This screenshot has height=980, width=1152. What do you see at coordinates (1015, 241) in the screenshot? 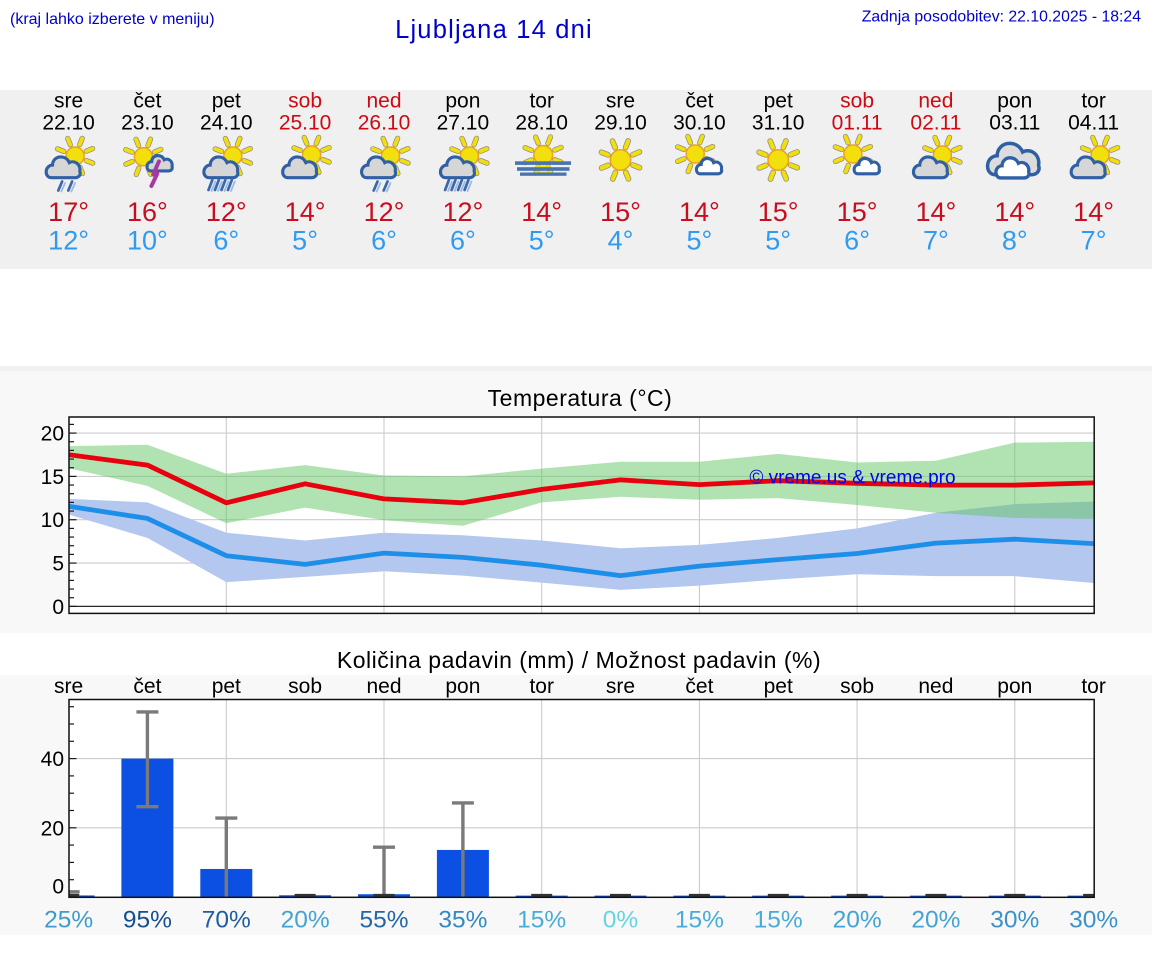
I see `svg-text: 8°` at bounding box center [1015, 241].